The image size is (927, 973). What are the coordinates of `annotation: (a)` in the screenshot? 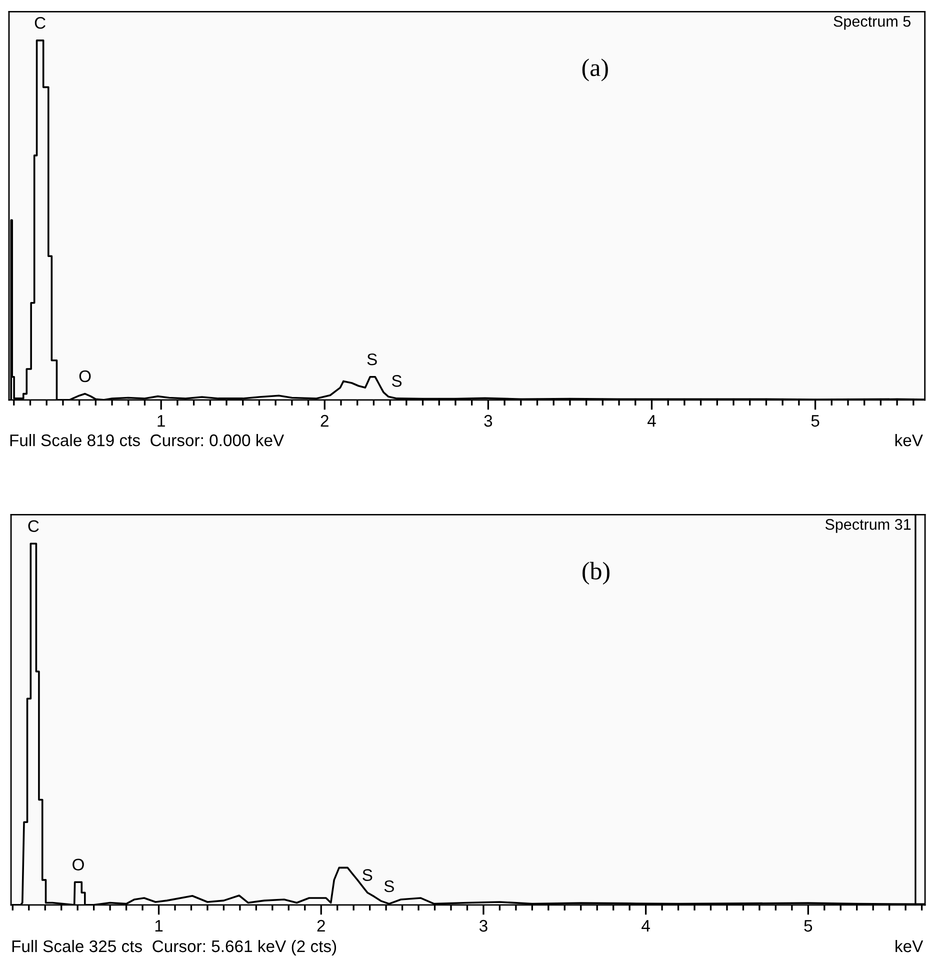 It's located at (595, 70).